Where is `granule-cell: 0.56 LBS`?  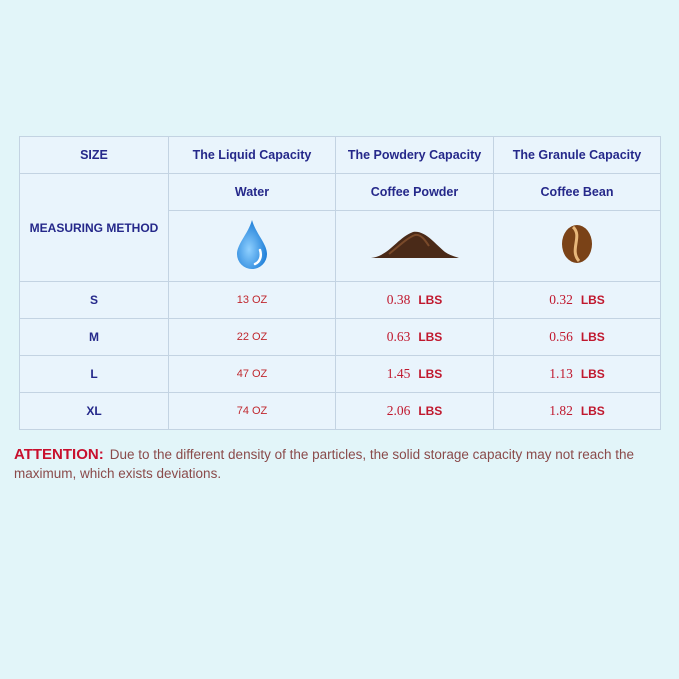
granule-cell: 0.56 LBS is located at coordinates (577, 337).